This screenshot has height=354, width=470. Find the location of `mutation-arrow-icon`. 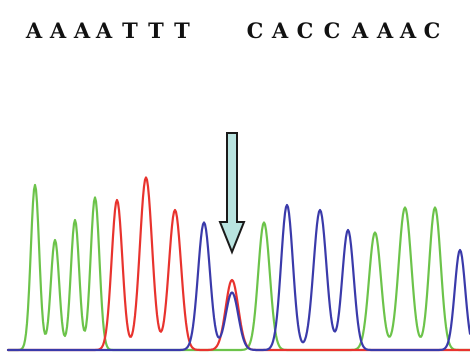

mutation-arrow-icon is located at coordinates (232, 193).